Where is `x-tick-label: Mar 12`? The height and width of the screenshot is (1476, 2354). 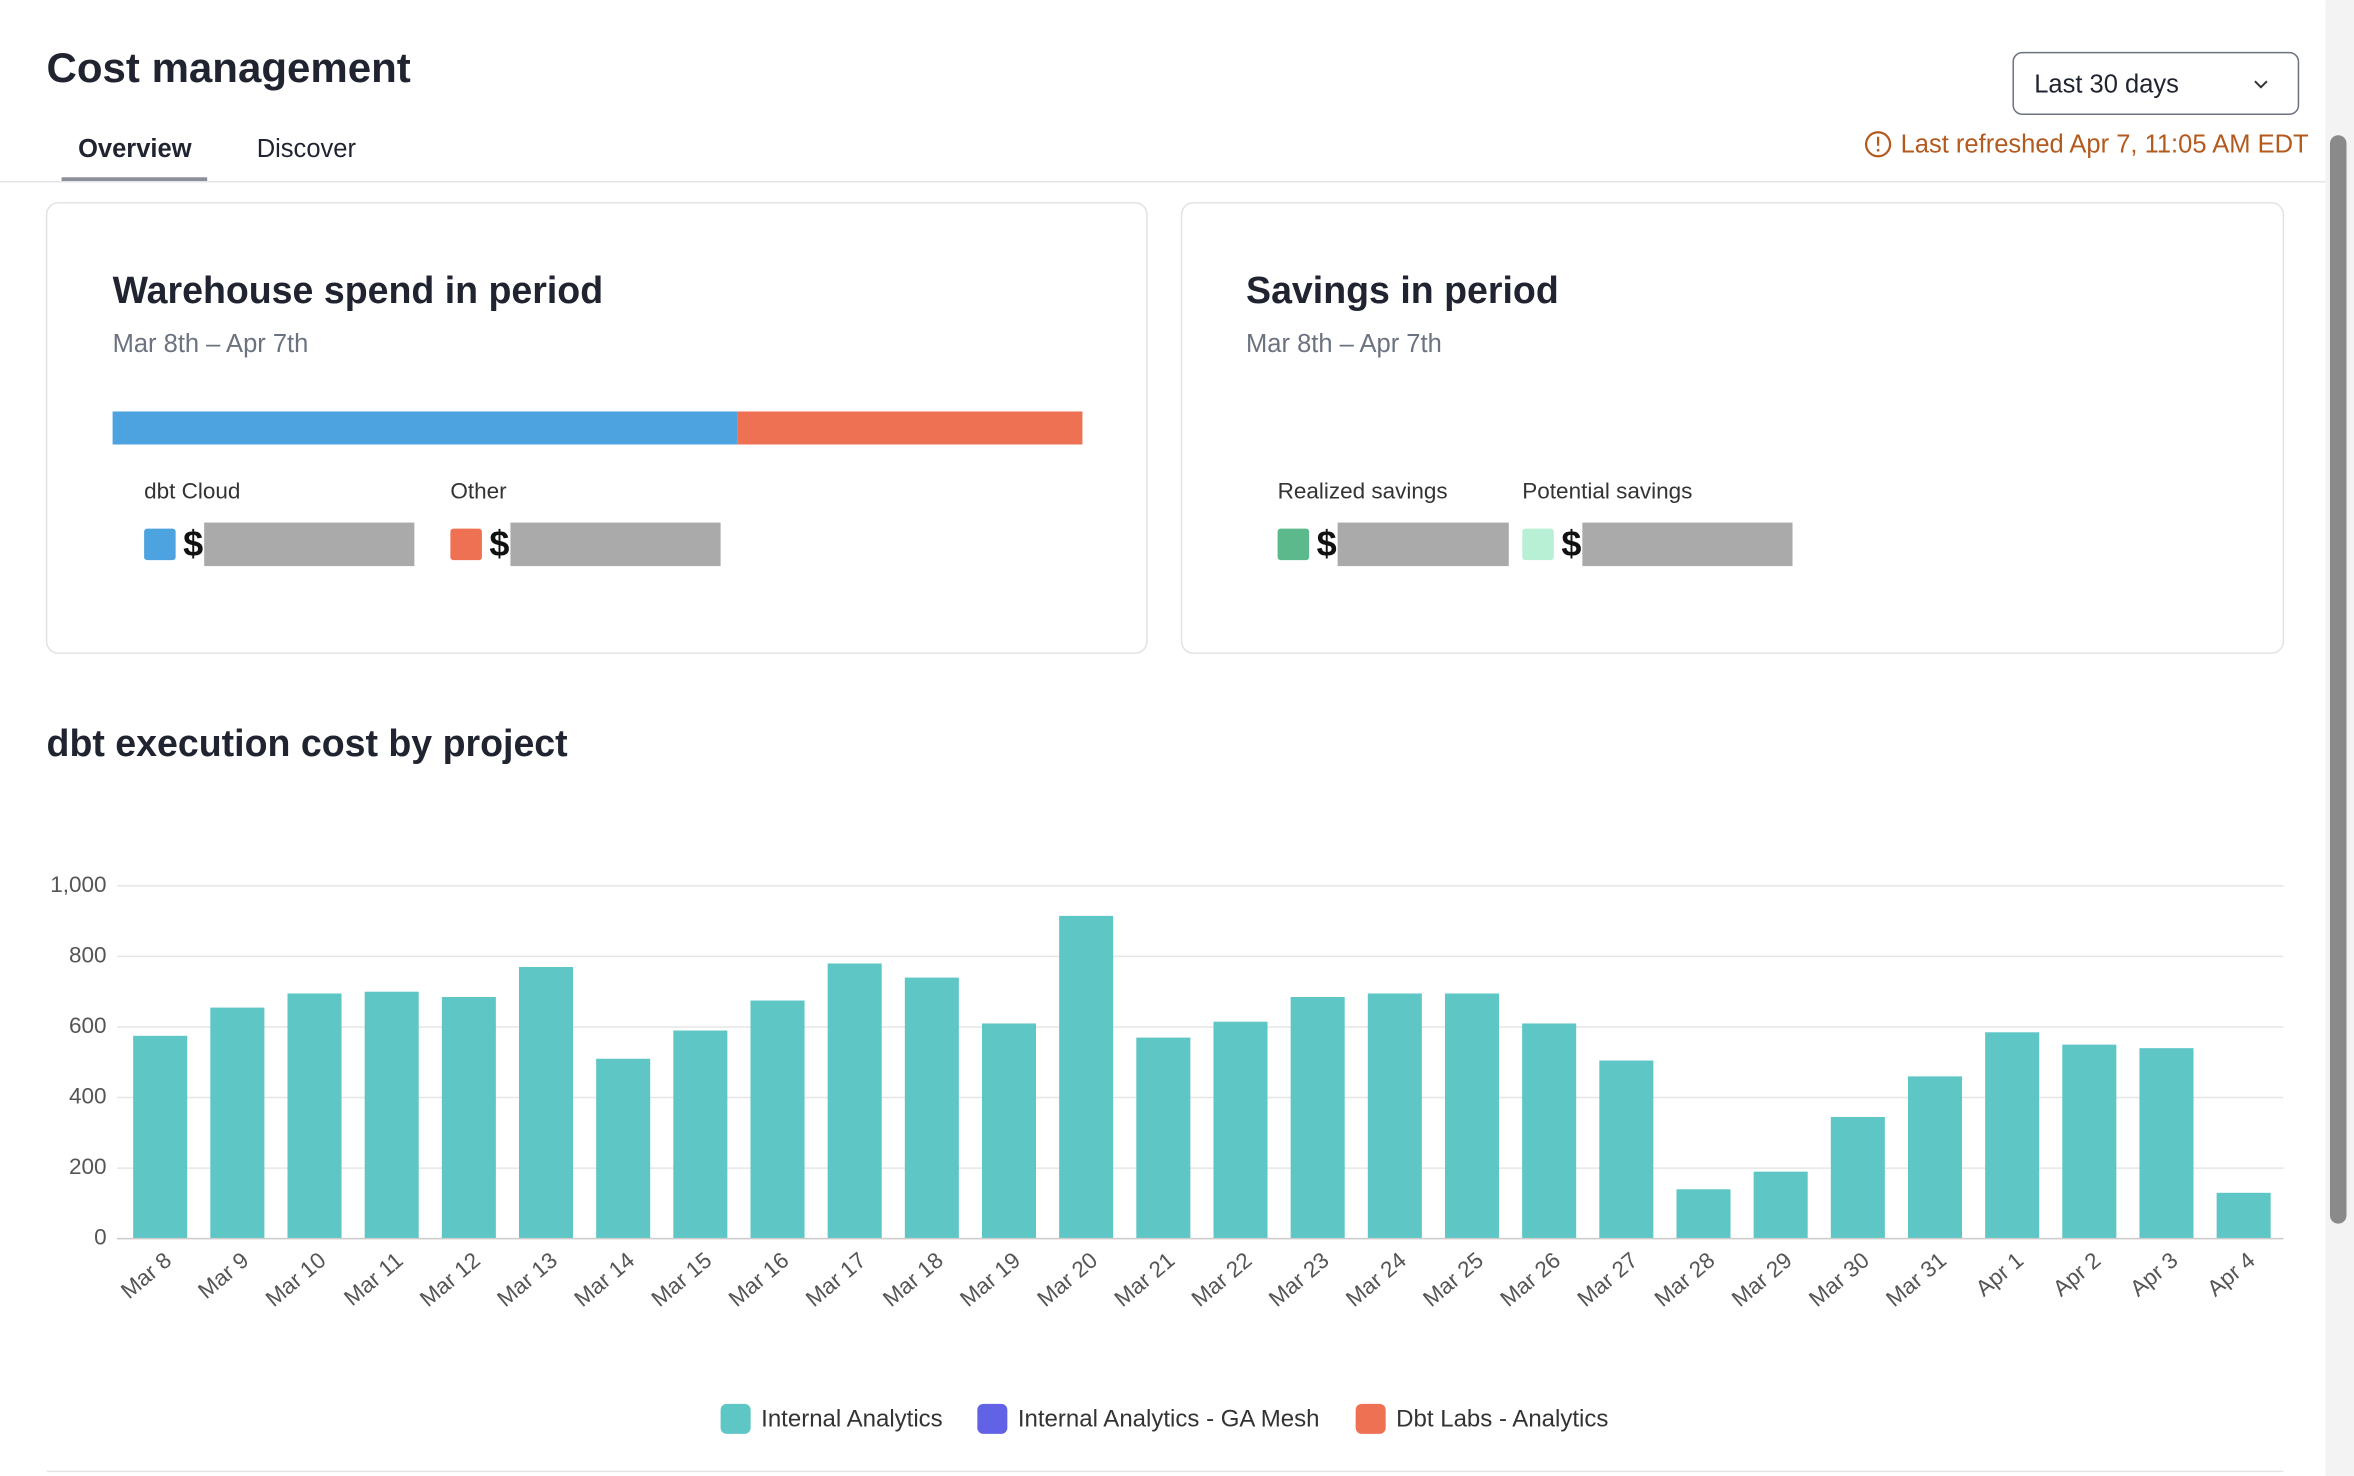
x-tick-label: Mar 12 is located at coordinates (450, 1279).